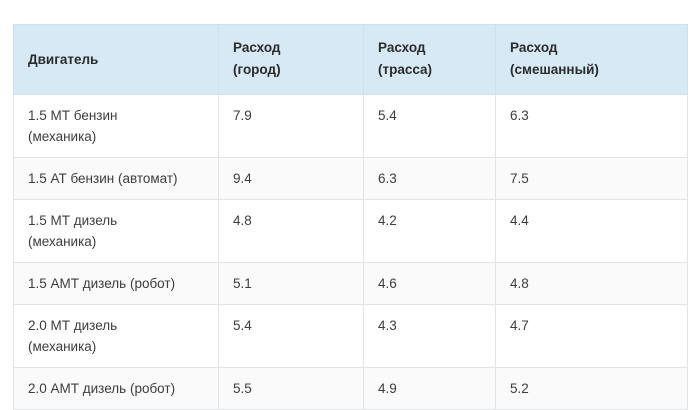  I want to click on cell-engine: 1.5 АМТ дизель (робот), so click(116, 283).